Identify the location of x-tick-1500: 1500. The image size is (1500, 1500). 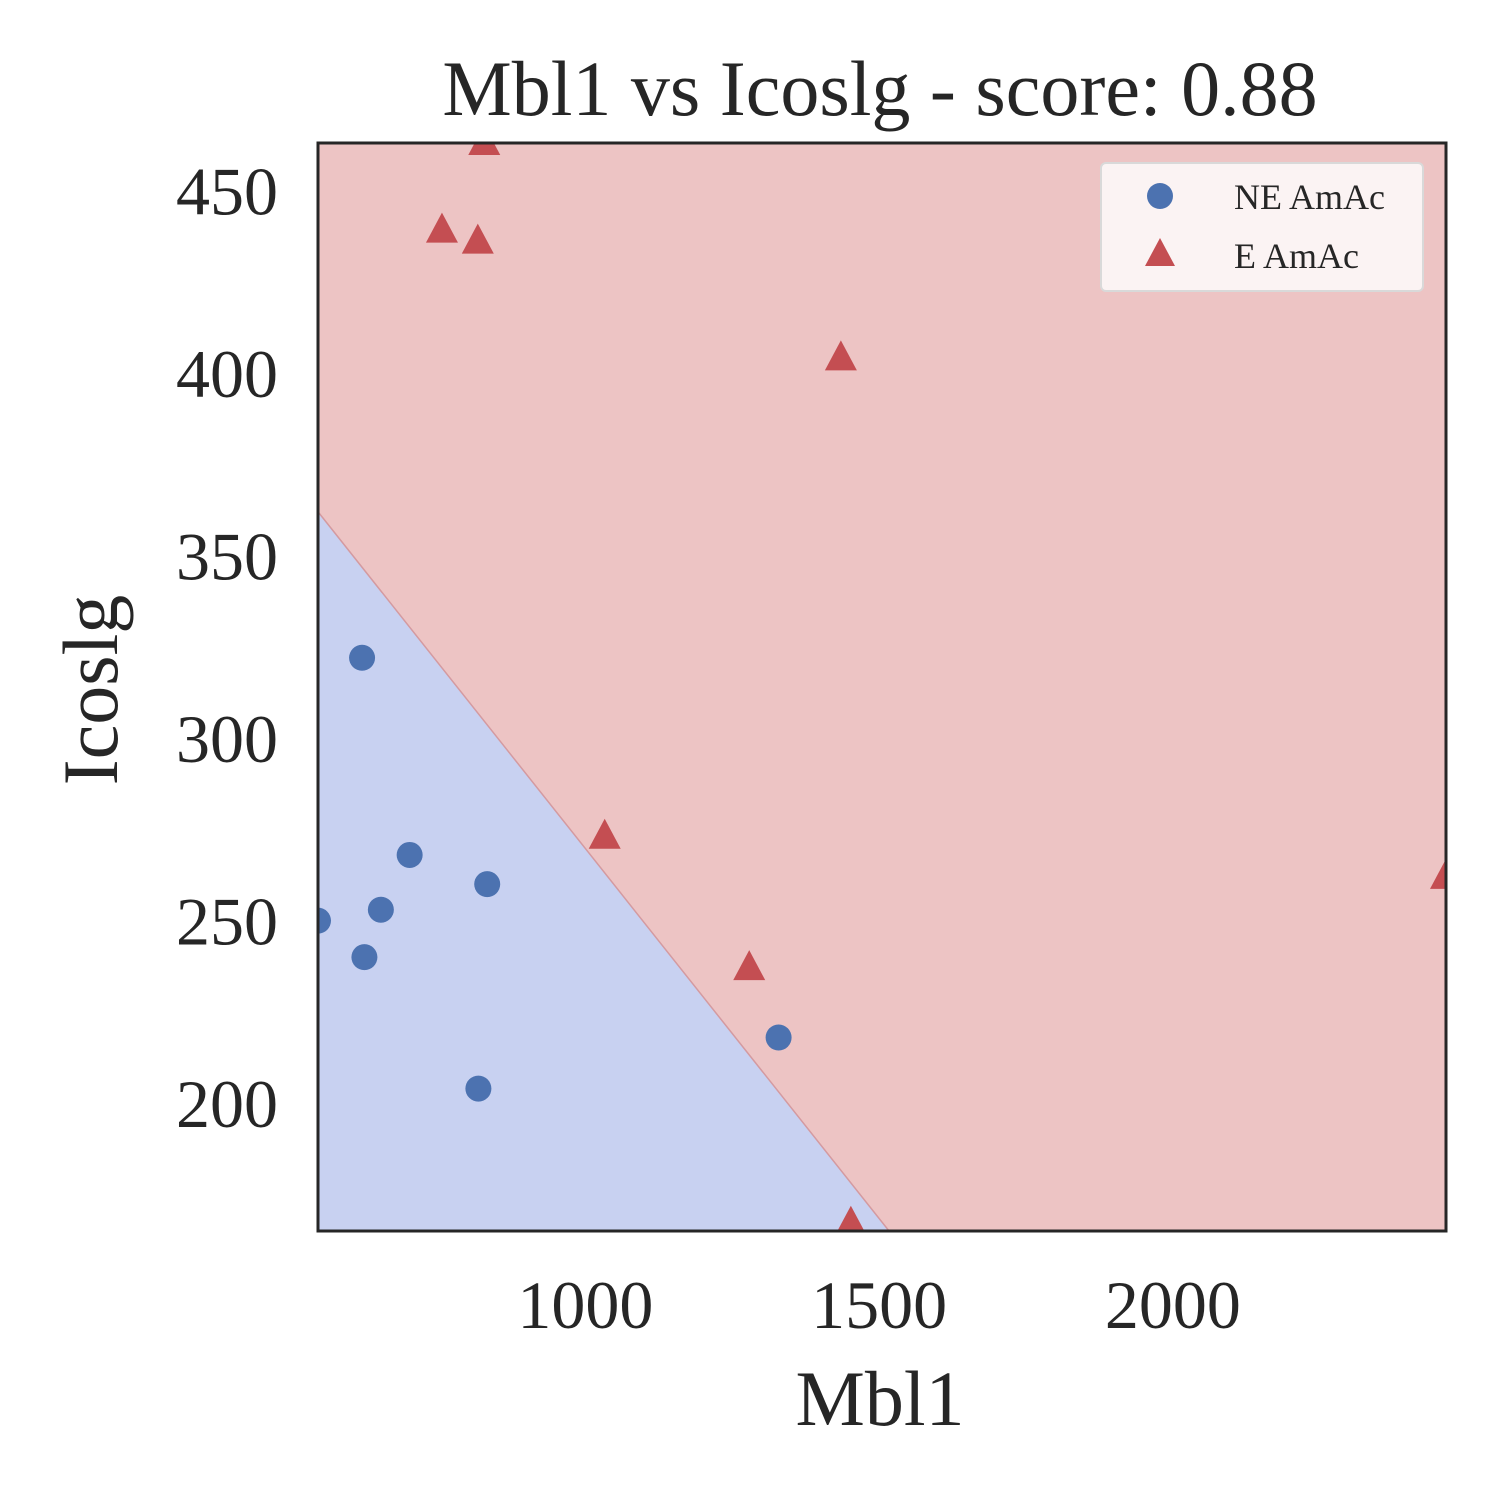
(879, 1305).